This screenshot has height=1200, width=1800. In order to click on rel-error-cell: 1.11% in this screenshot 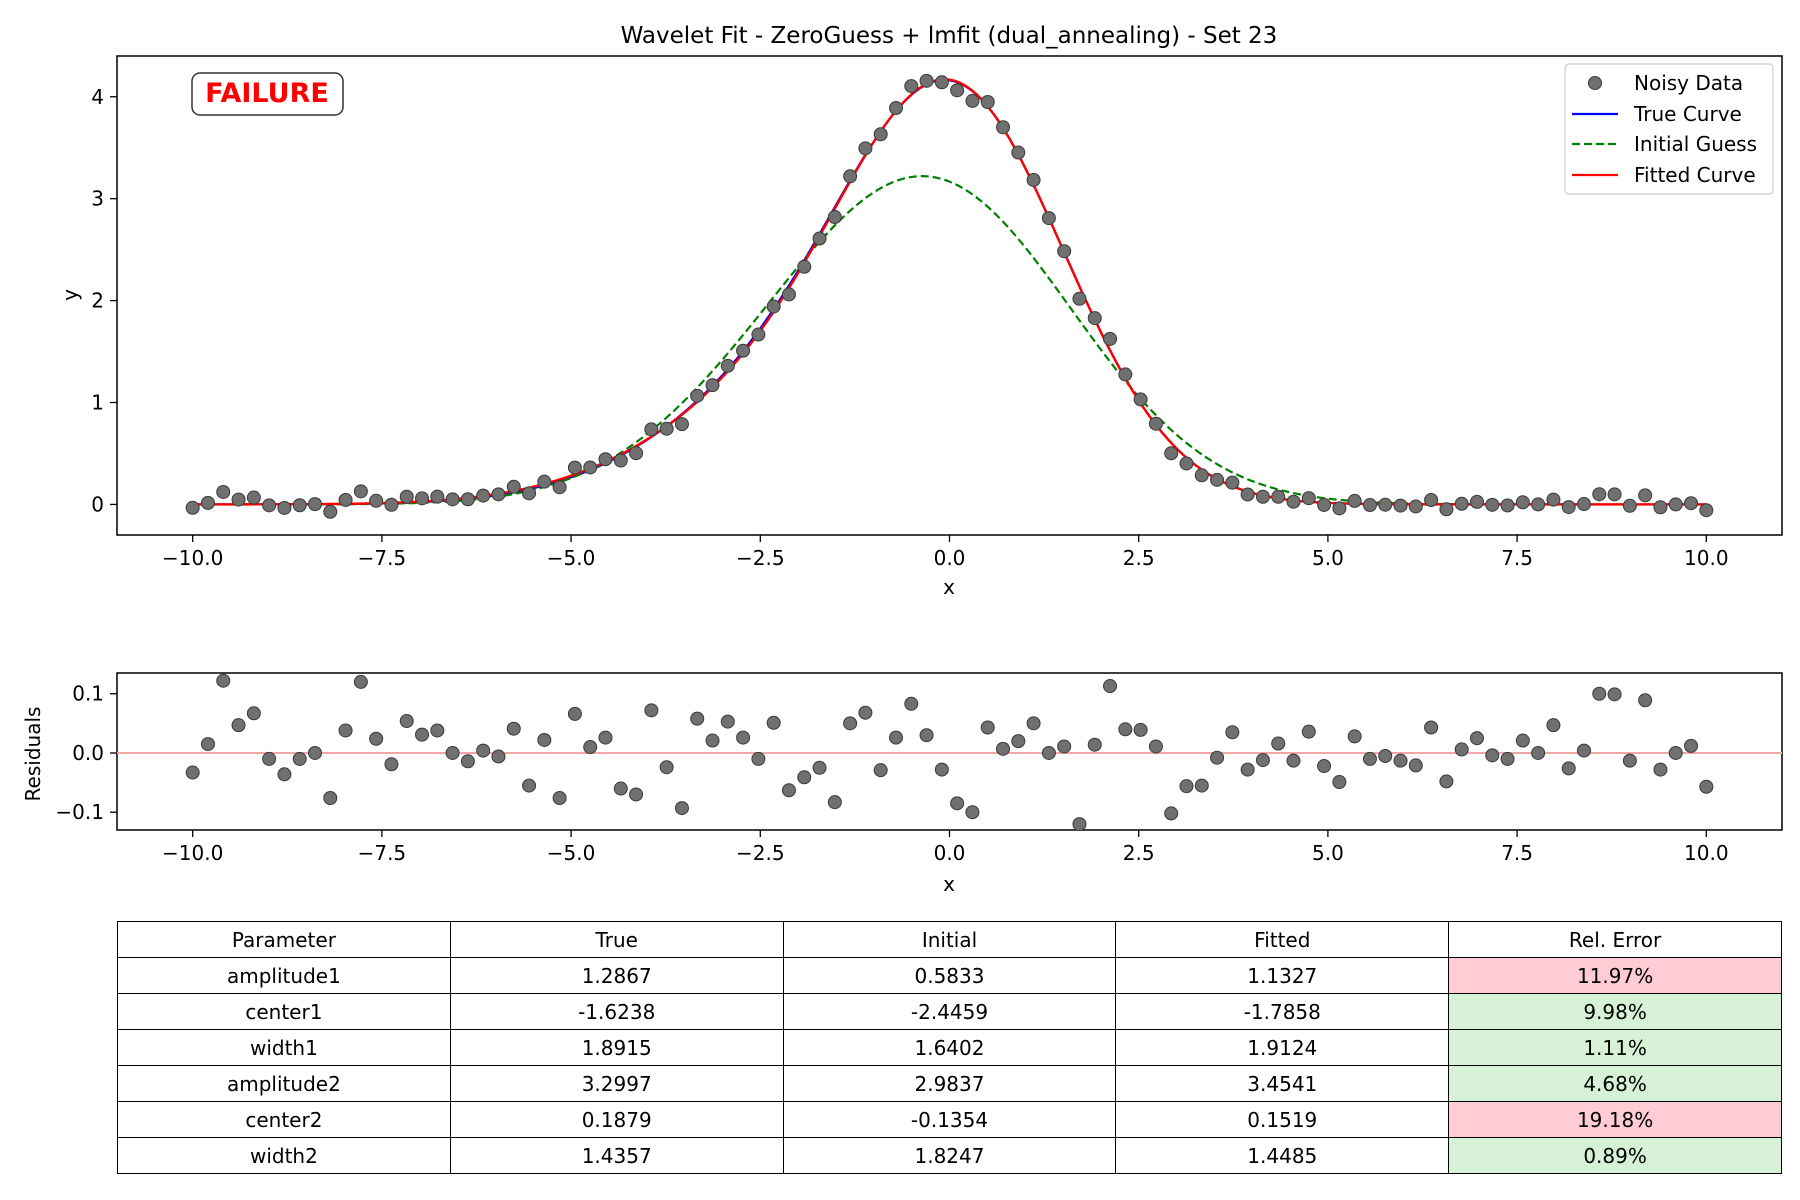, I will do `click(1615, 1047)`.